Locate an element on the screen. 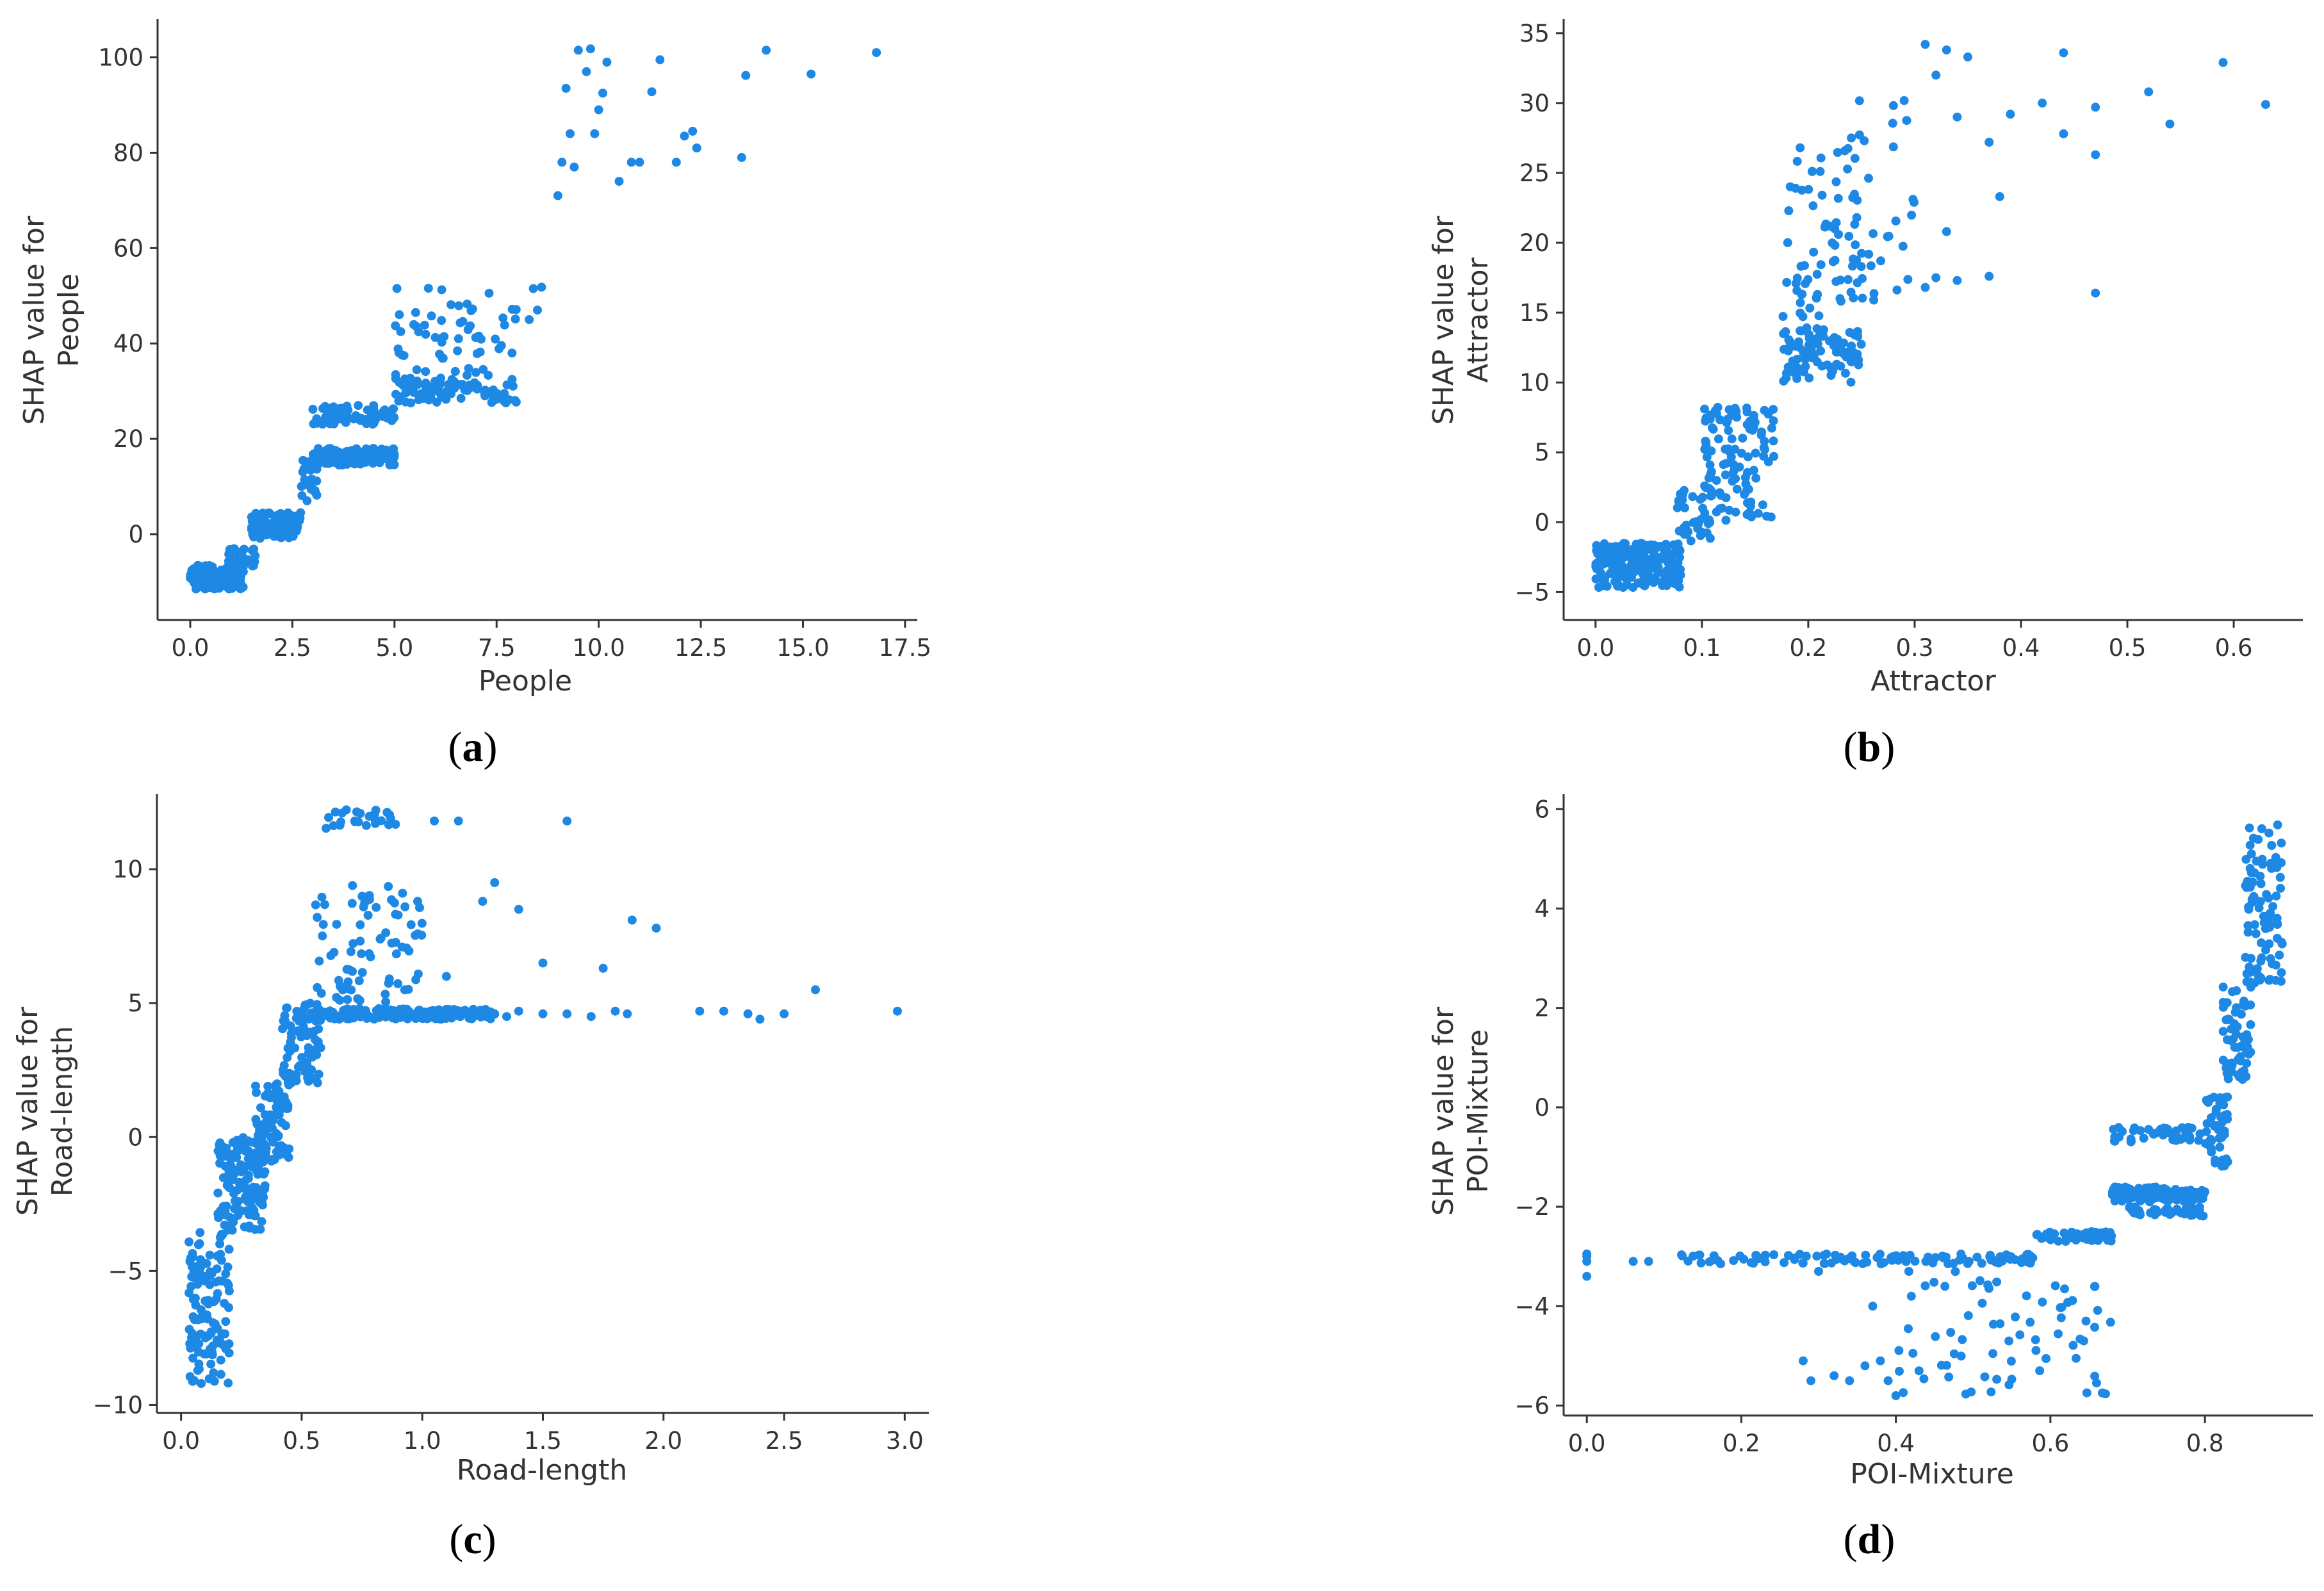 The height and width of the screenshot is (1591, 2324). x-axis-label: People is located at coordinates (525, 681).